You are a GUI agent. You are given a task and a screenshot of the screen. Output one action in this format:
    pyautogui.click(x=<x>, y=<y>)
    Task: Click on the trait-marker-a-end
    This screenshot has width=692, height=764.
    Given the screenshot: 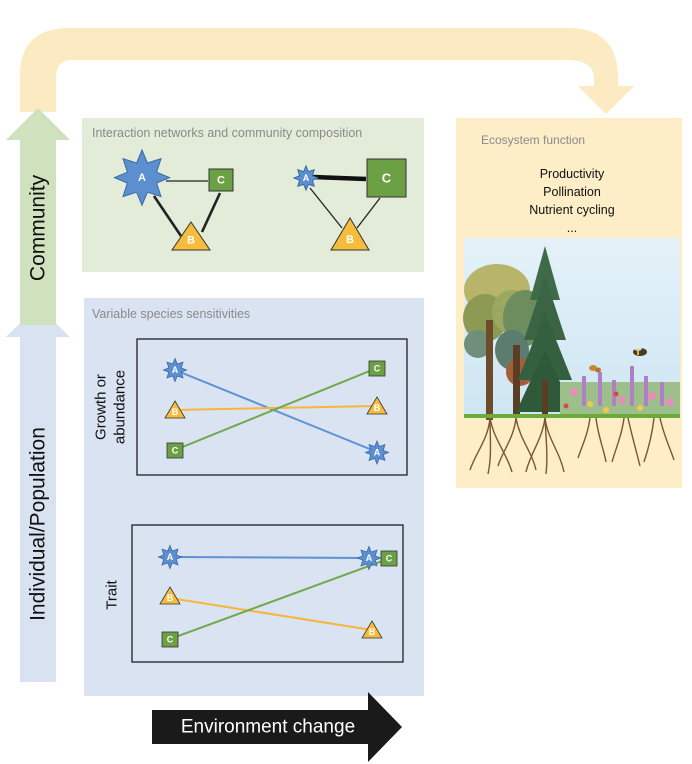 What is the action you would take?
    pyautogui.click(x=369, y=558)
    